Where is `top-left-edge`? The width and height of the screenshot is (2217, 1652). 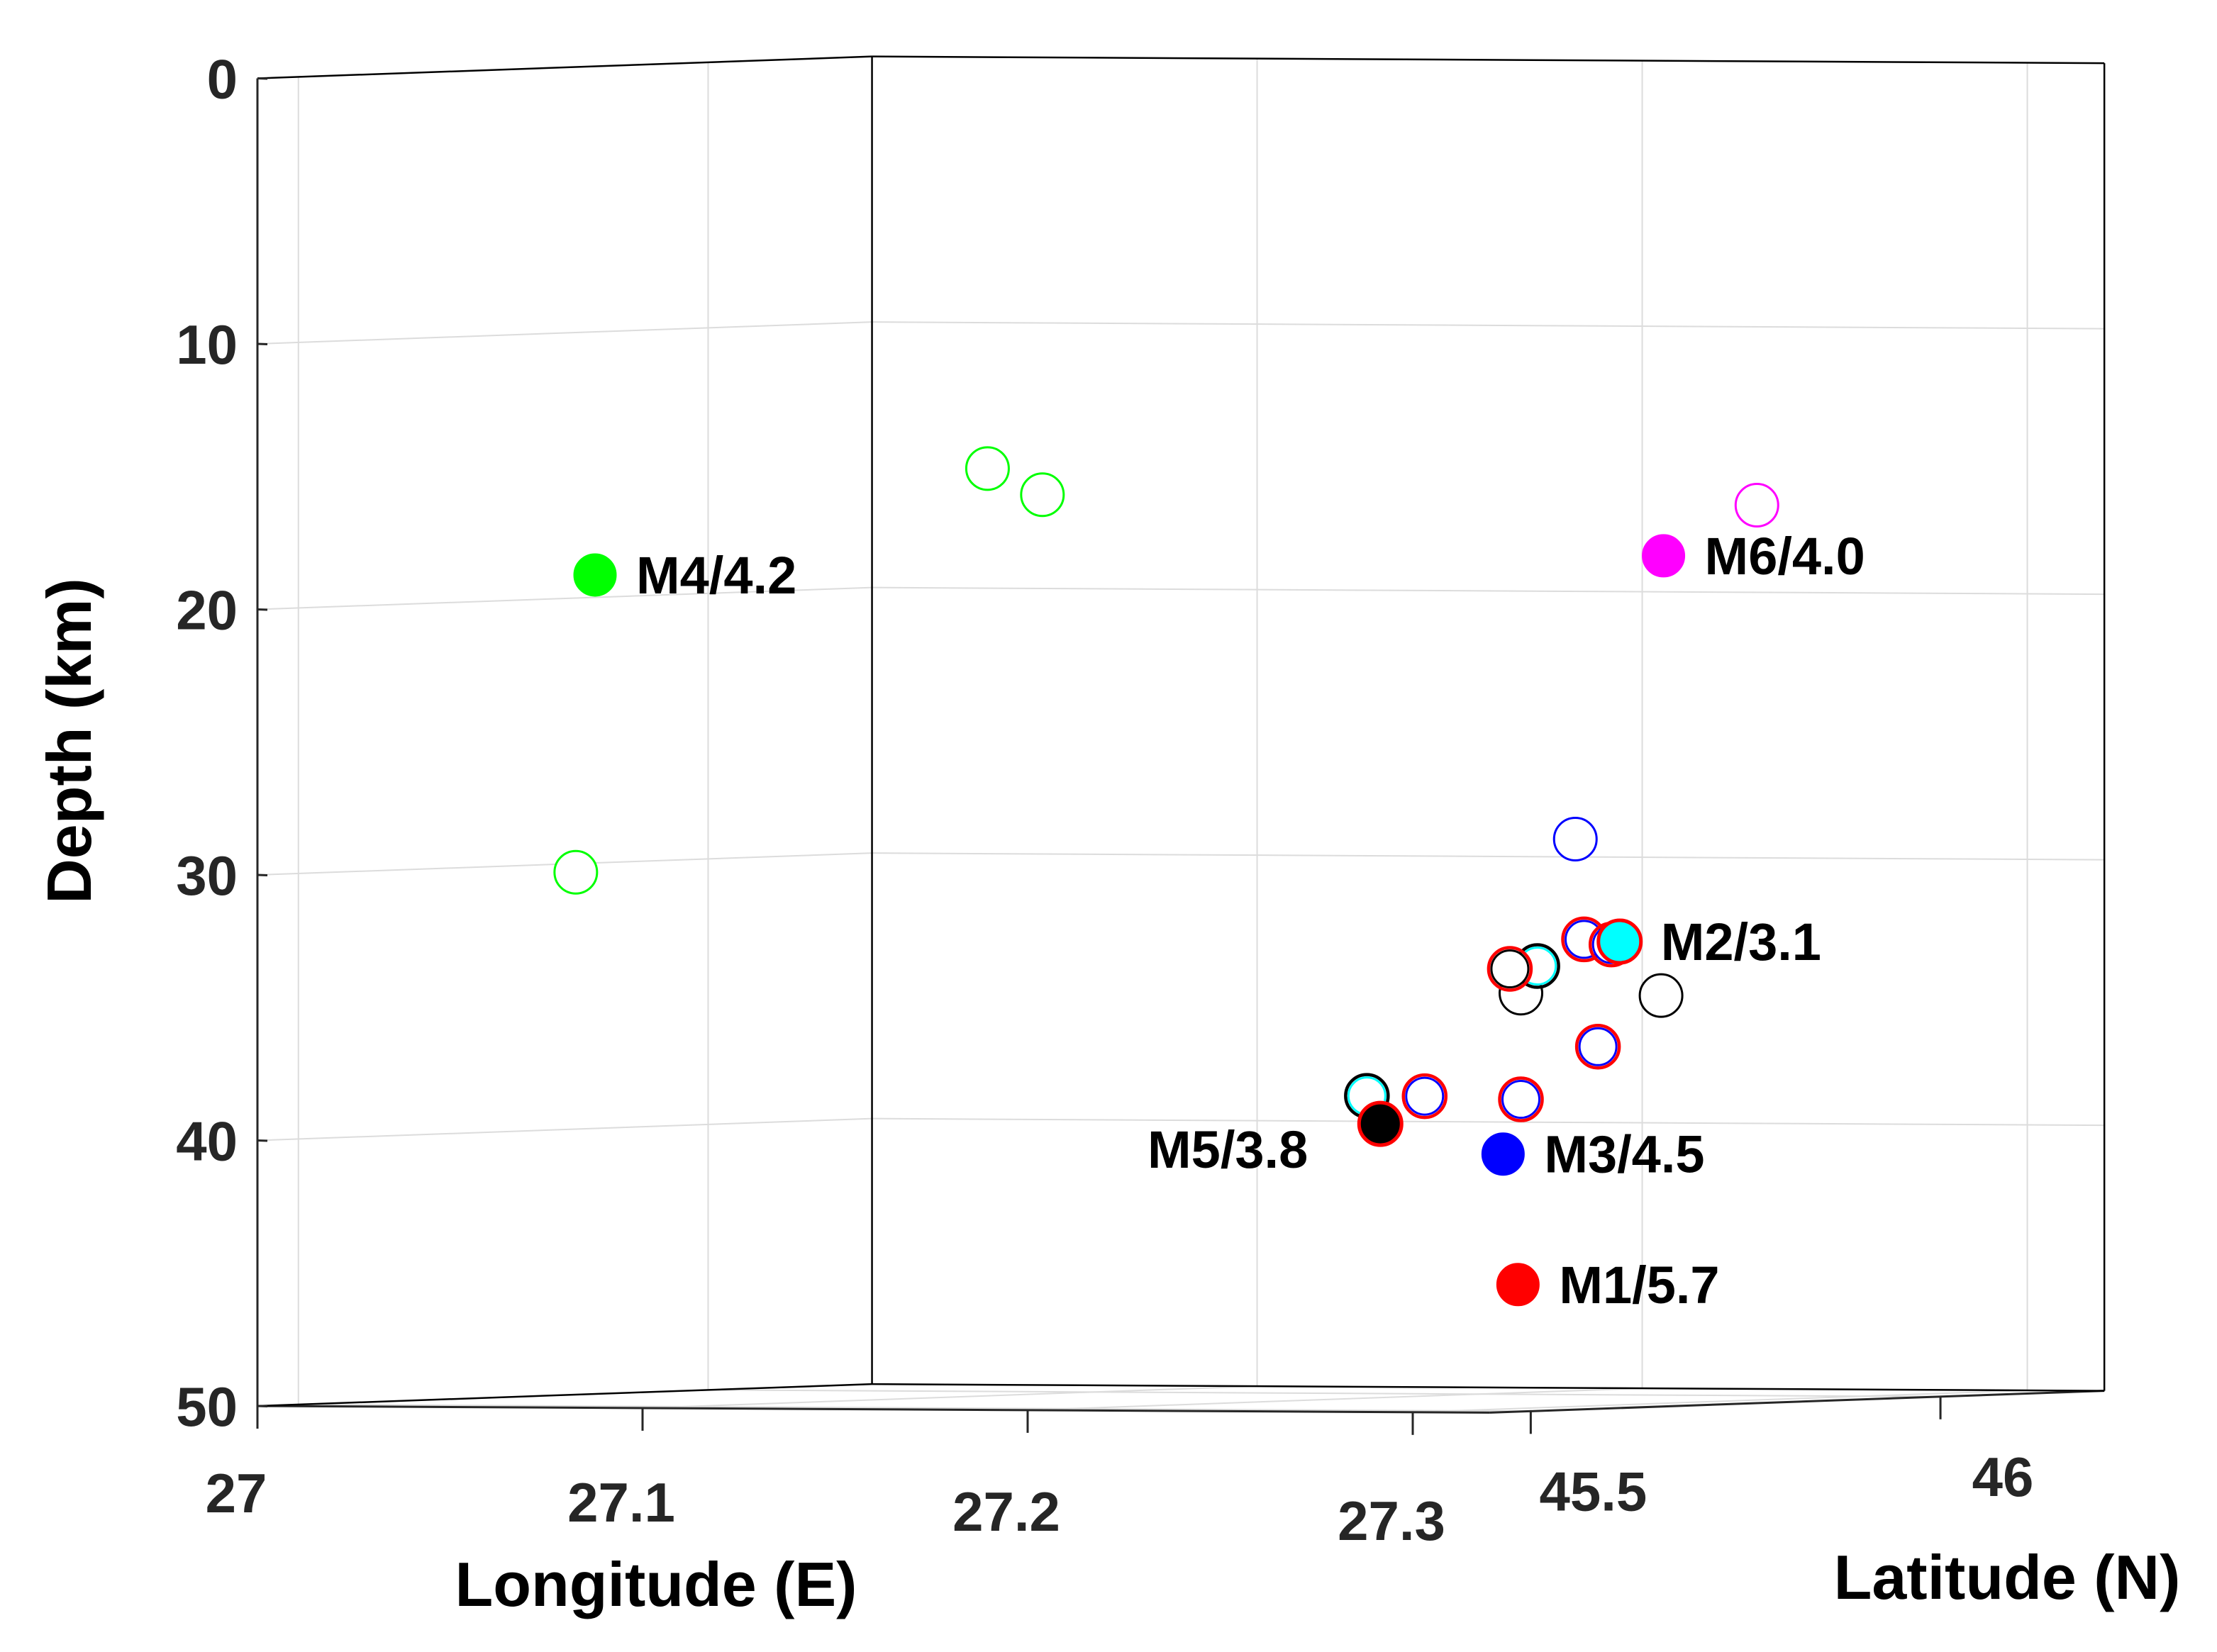 top-left-edge is located at coordinates (564, 67).